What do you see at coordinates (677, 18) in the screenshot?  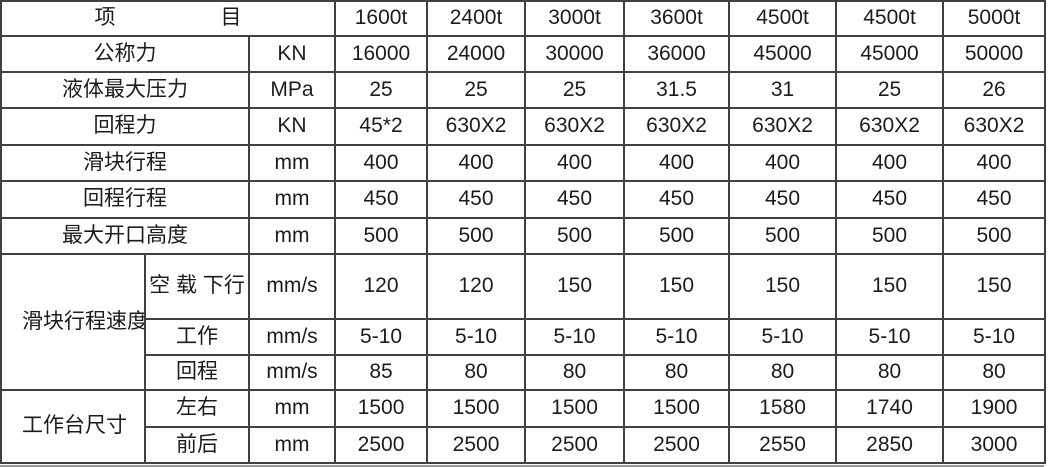 I see `column-header-3600t: 3600t` at bounding box center [677, 18].